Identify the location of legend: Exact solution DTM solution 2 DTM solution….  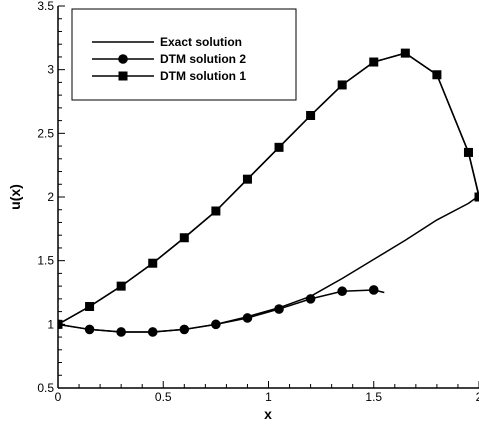
(184, 54).